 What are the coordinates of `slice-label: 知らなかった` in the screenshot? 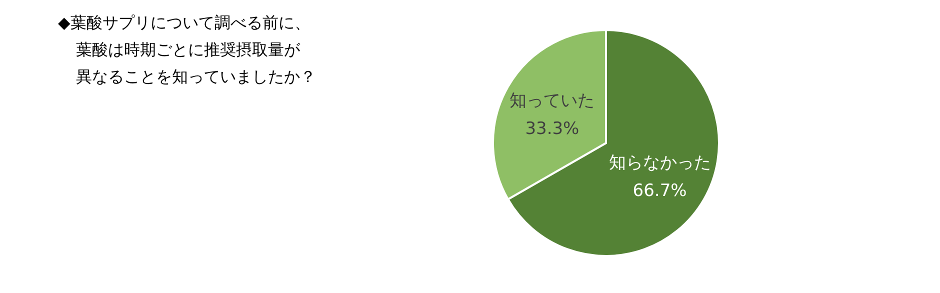 It's located at (659, 163).